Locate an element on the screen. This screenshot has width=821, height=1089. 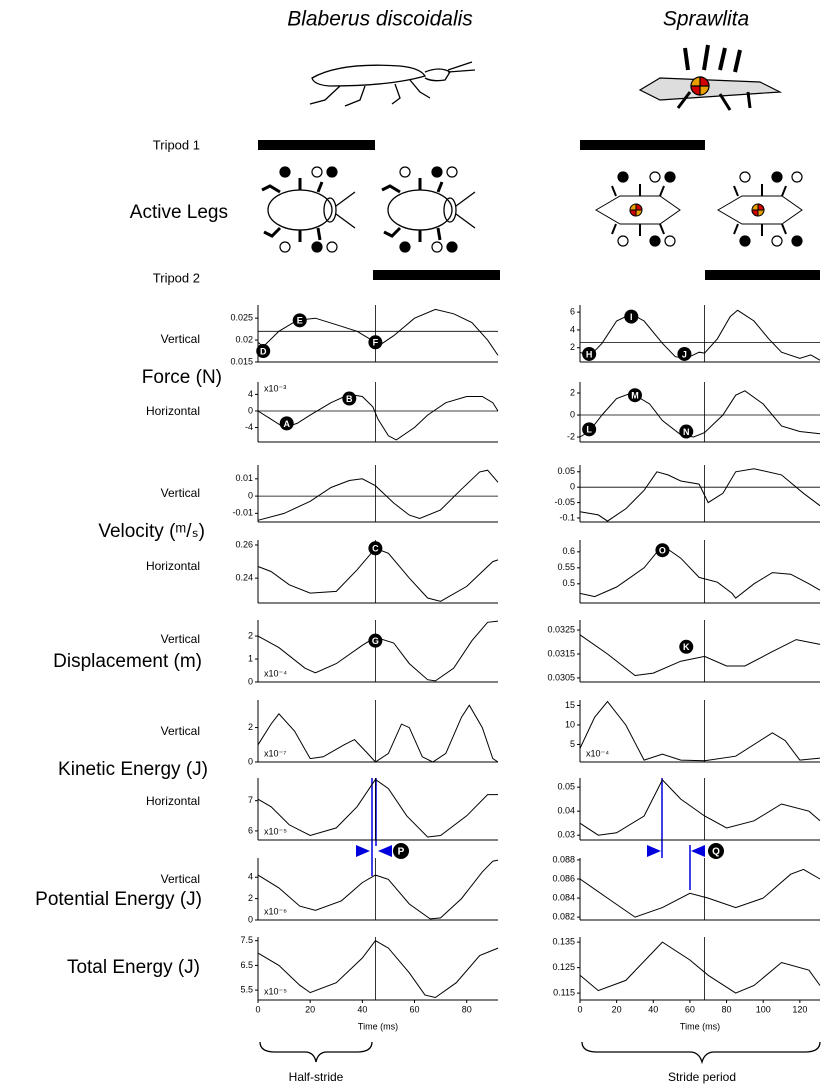
annotation-label: F is located at coordinates (376, 343).